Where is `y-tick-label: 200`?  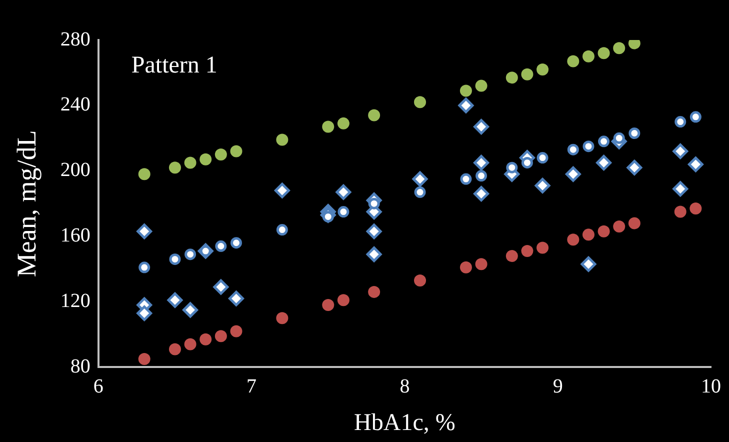
y-tick-label: 200 is located at coordinates (75, 170).